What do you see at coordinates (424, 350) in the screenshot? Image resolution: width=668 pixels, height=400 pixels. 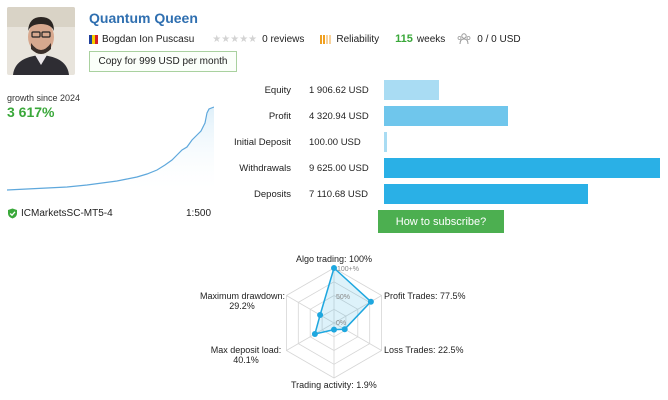 I see `radar-label-loss: Loss Trades: 22.5%` at bounding box center [424, 350].